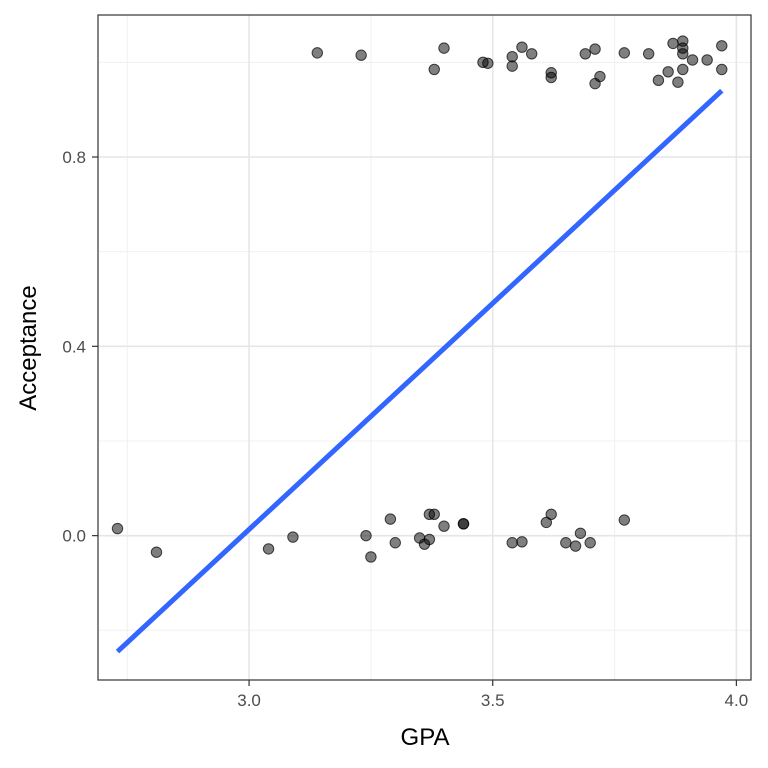 The image size is (768, 768). Describe the element at coordinates (28, 347) in the screenshot. I see `y-axis-label: Acceptance` at that location.